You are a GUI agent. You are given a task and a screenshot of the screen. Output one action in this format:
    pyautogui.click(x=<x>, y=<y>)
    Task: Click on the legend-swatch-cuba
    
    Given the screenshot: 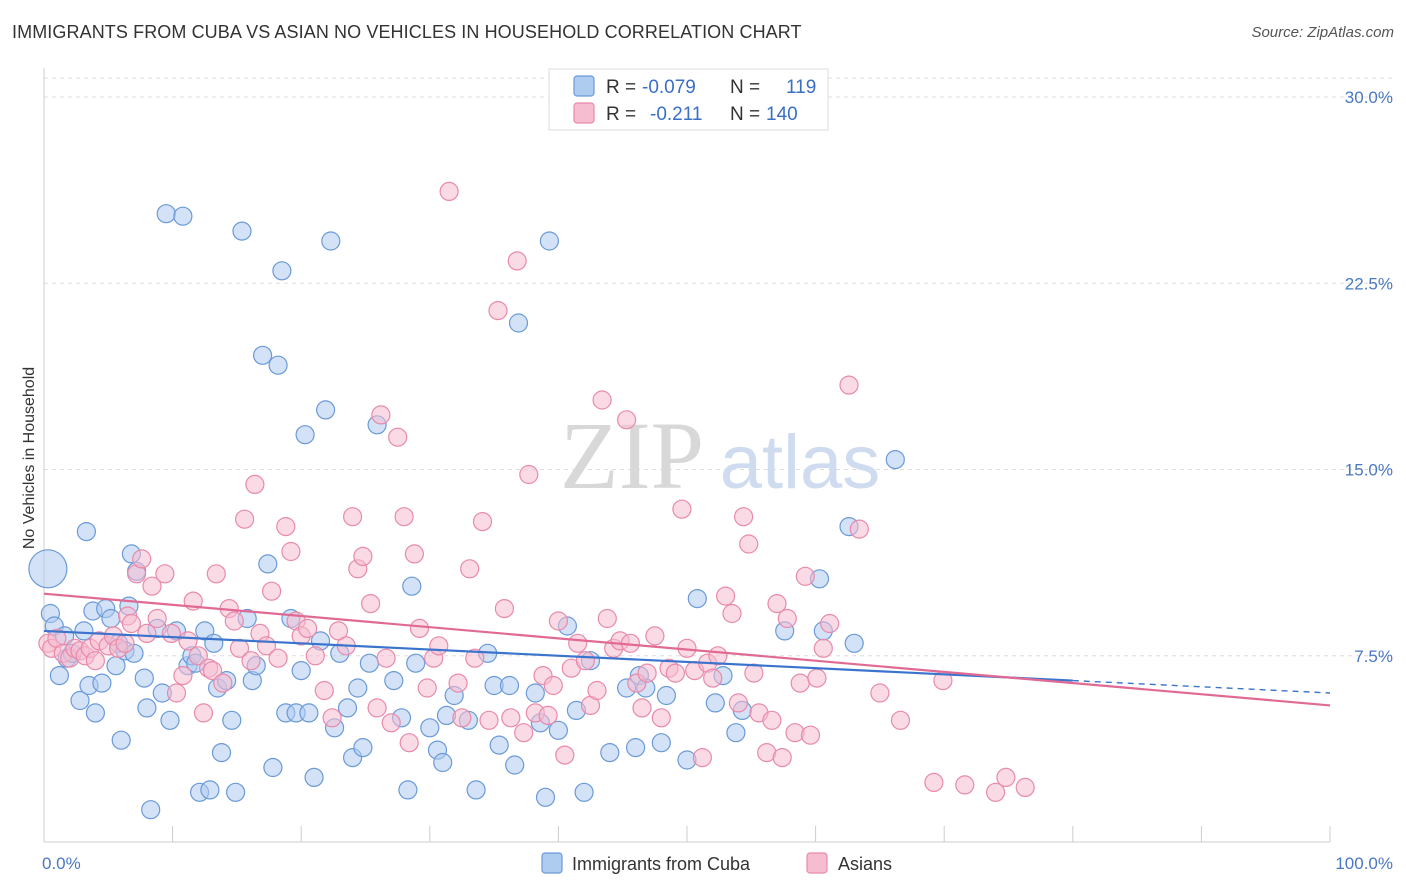 What is the action you would take?
    pyautogui.click(x=584, y=86)
    